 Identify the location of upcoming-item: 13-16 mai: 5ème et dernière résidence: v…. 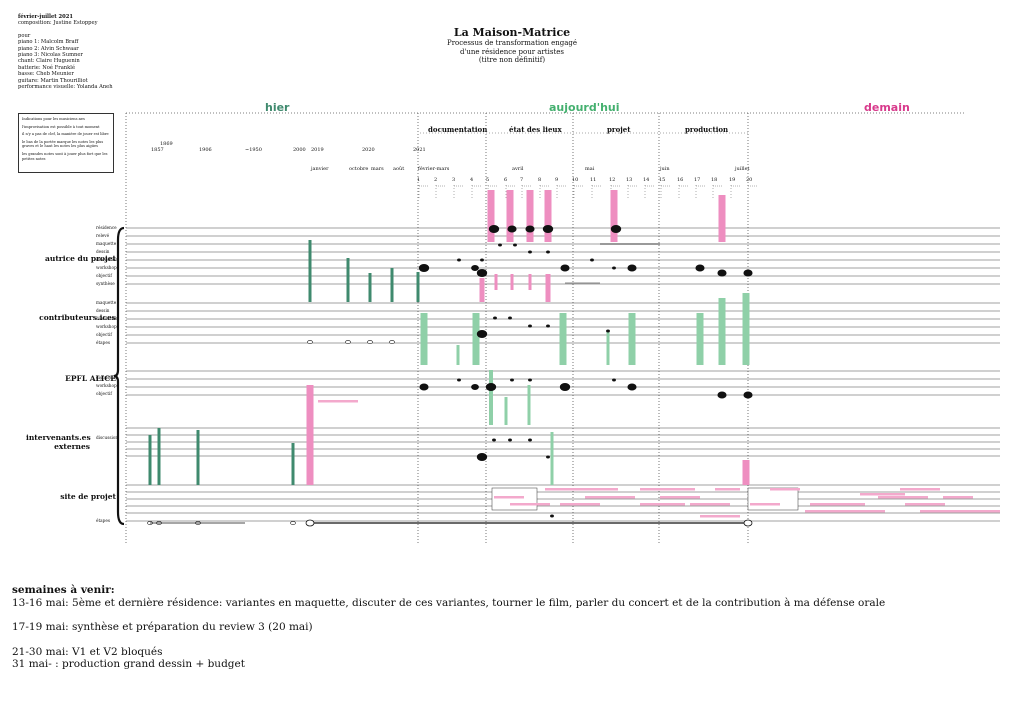
(449, 602).